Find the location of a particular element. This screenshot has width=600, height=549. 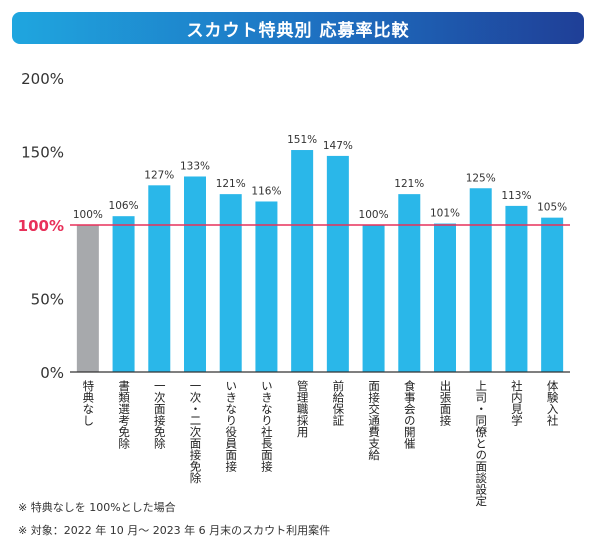

y-tick-label: 100% is located at coordinates (41, 226).